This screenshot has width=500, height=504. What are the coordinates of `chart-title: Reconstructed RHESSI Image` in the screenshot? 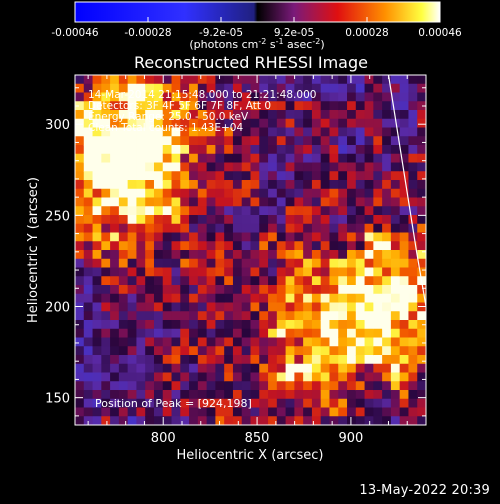 It's located at (251, 62).